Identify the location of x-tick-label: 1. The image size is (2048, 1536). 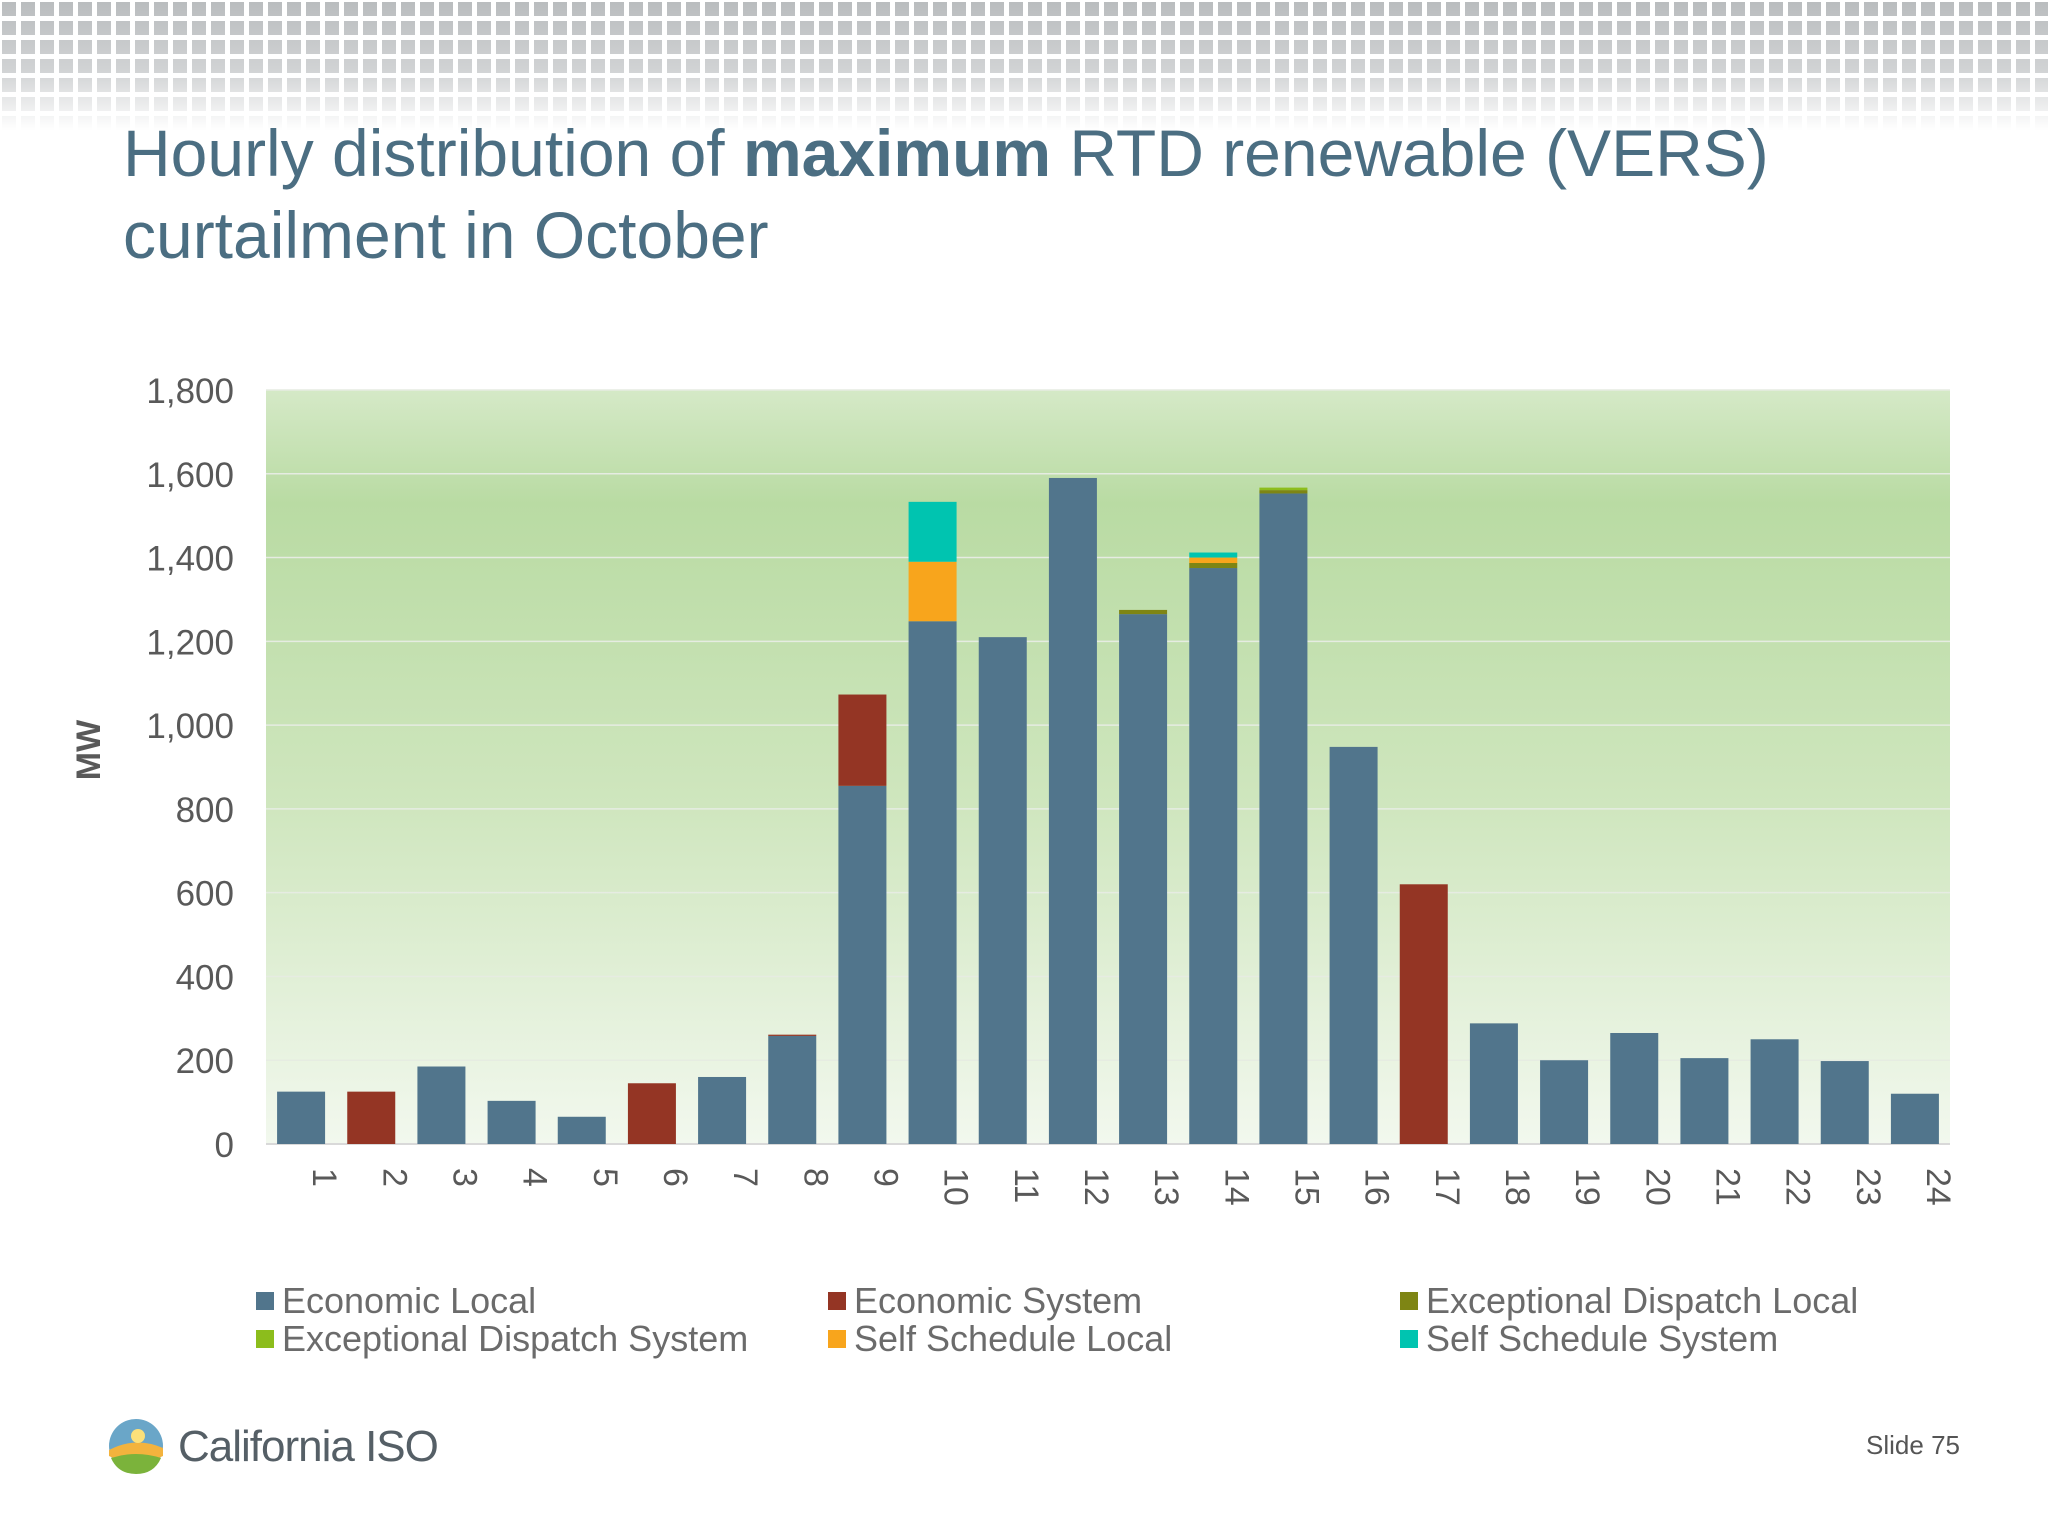
(324, 1177).